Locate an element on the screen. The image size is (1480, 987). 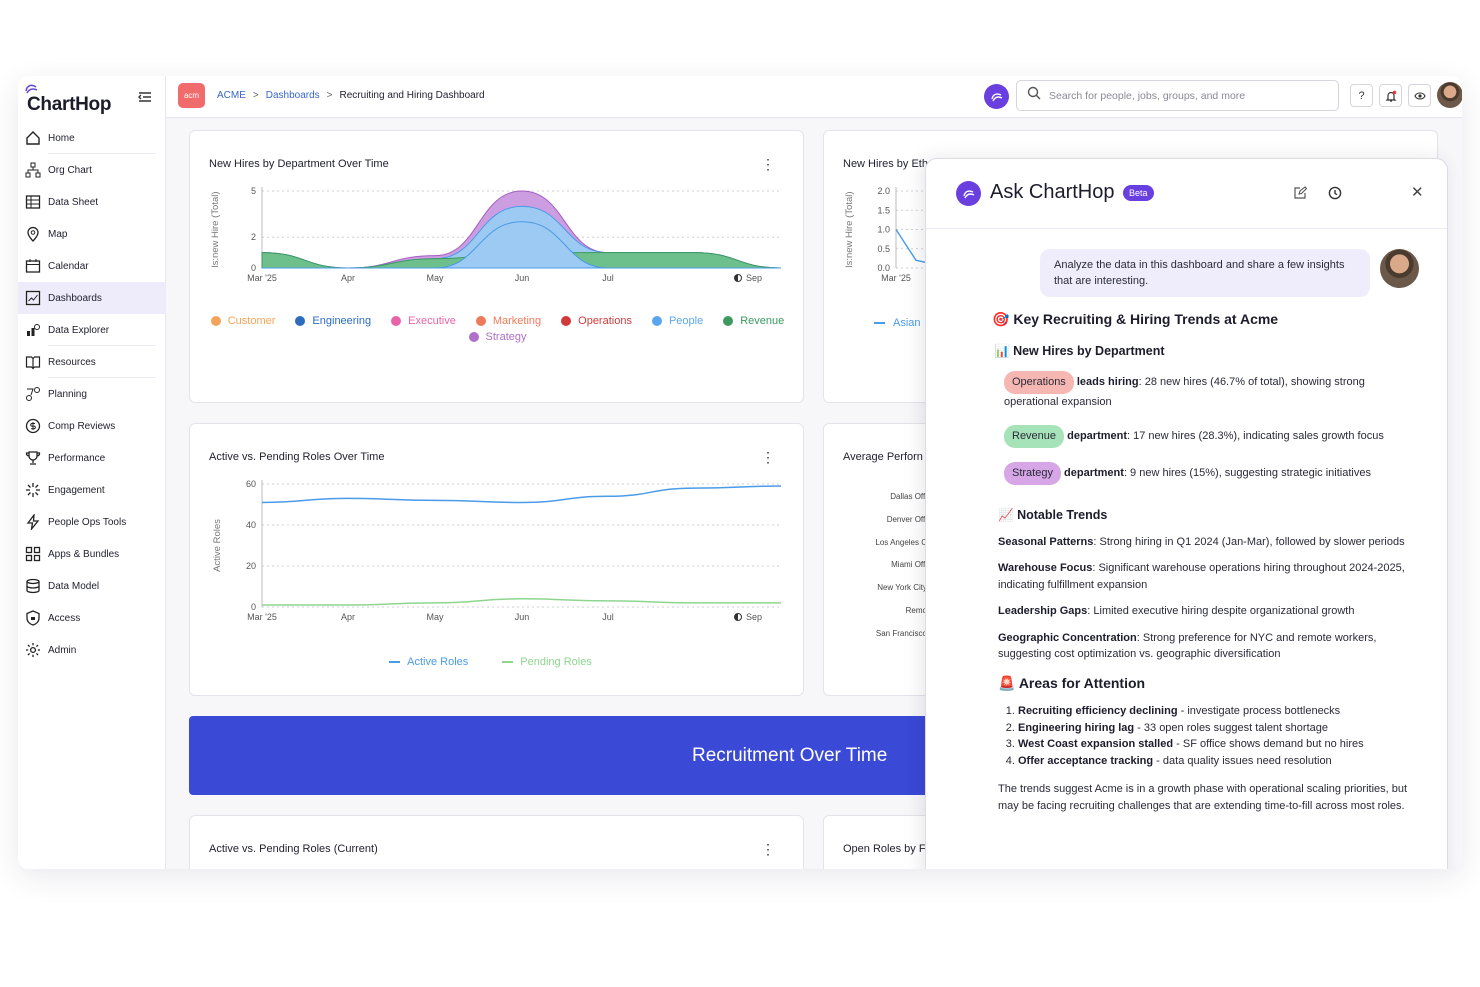
legend-item-people: People is located at coordinates (677, 321).